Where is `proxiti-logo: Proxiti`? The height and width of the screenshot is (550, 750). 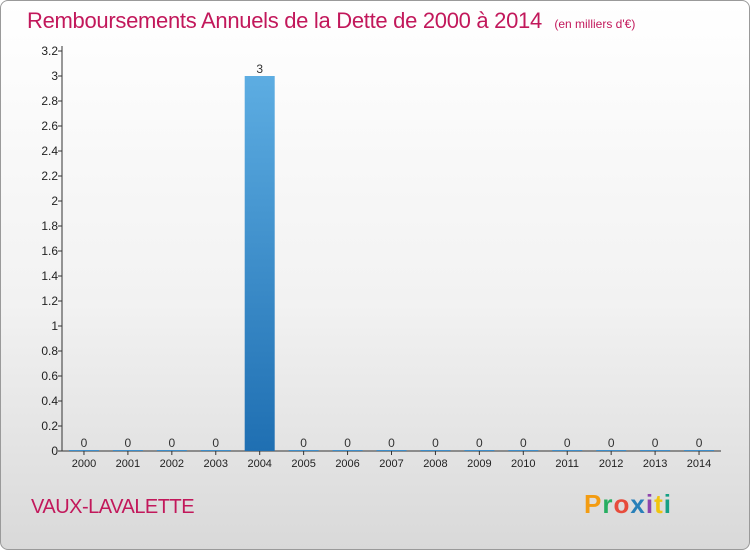 proxiti-logo: Proxiti is located at coordinates (628, 504).